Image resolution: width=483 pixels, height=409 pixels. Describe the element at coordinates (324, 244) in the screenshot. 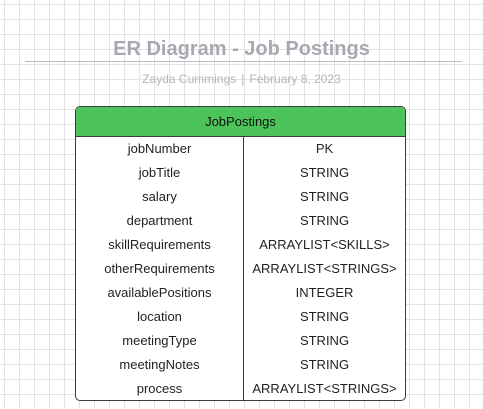

I see `field-type-cell: ARRAYLIST<SKILLS>` at that location.